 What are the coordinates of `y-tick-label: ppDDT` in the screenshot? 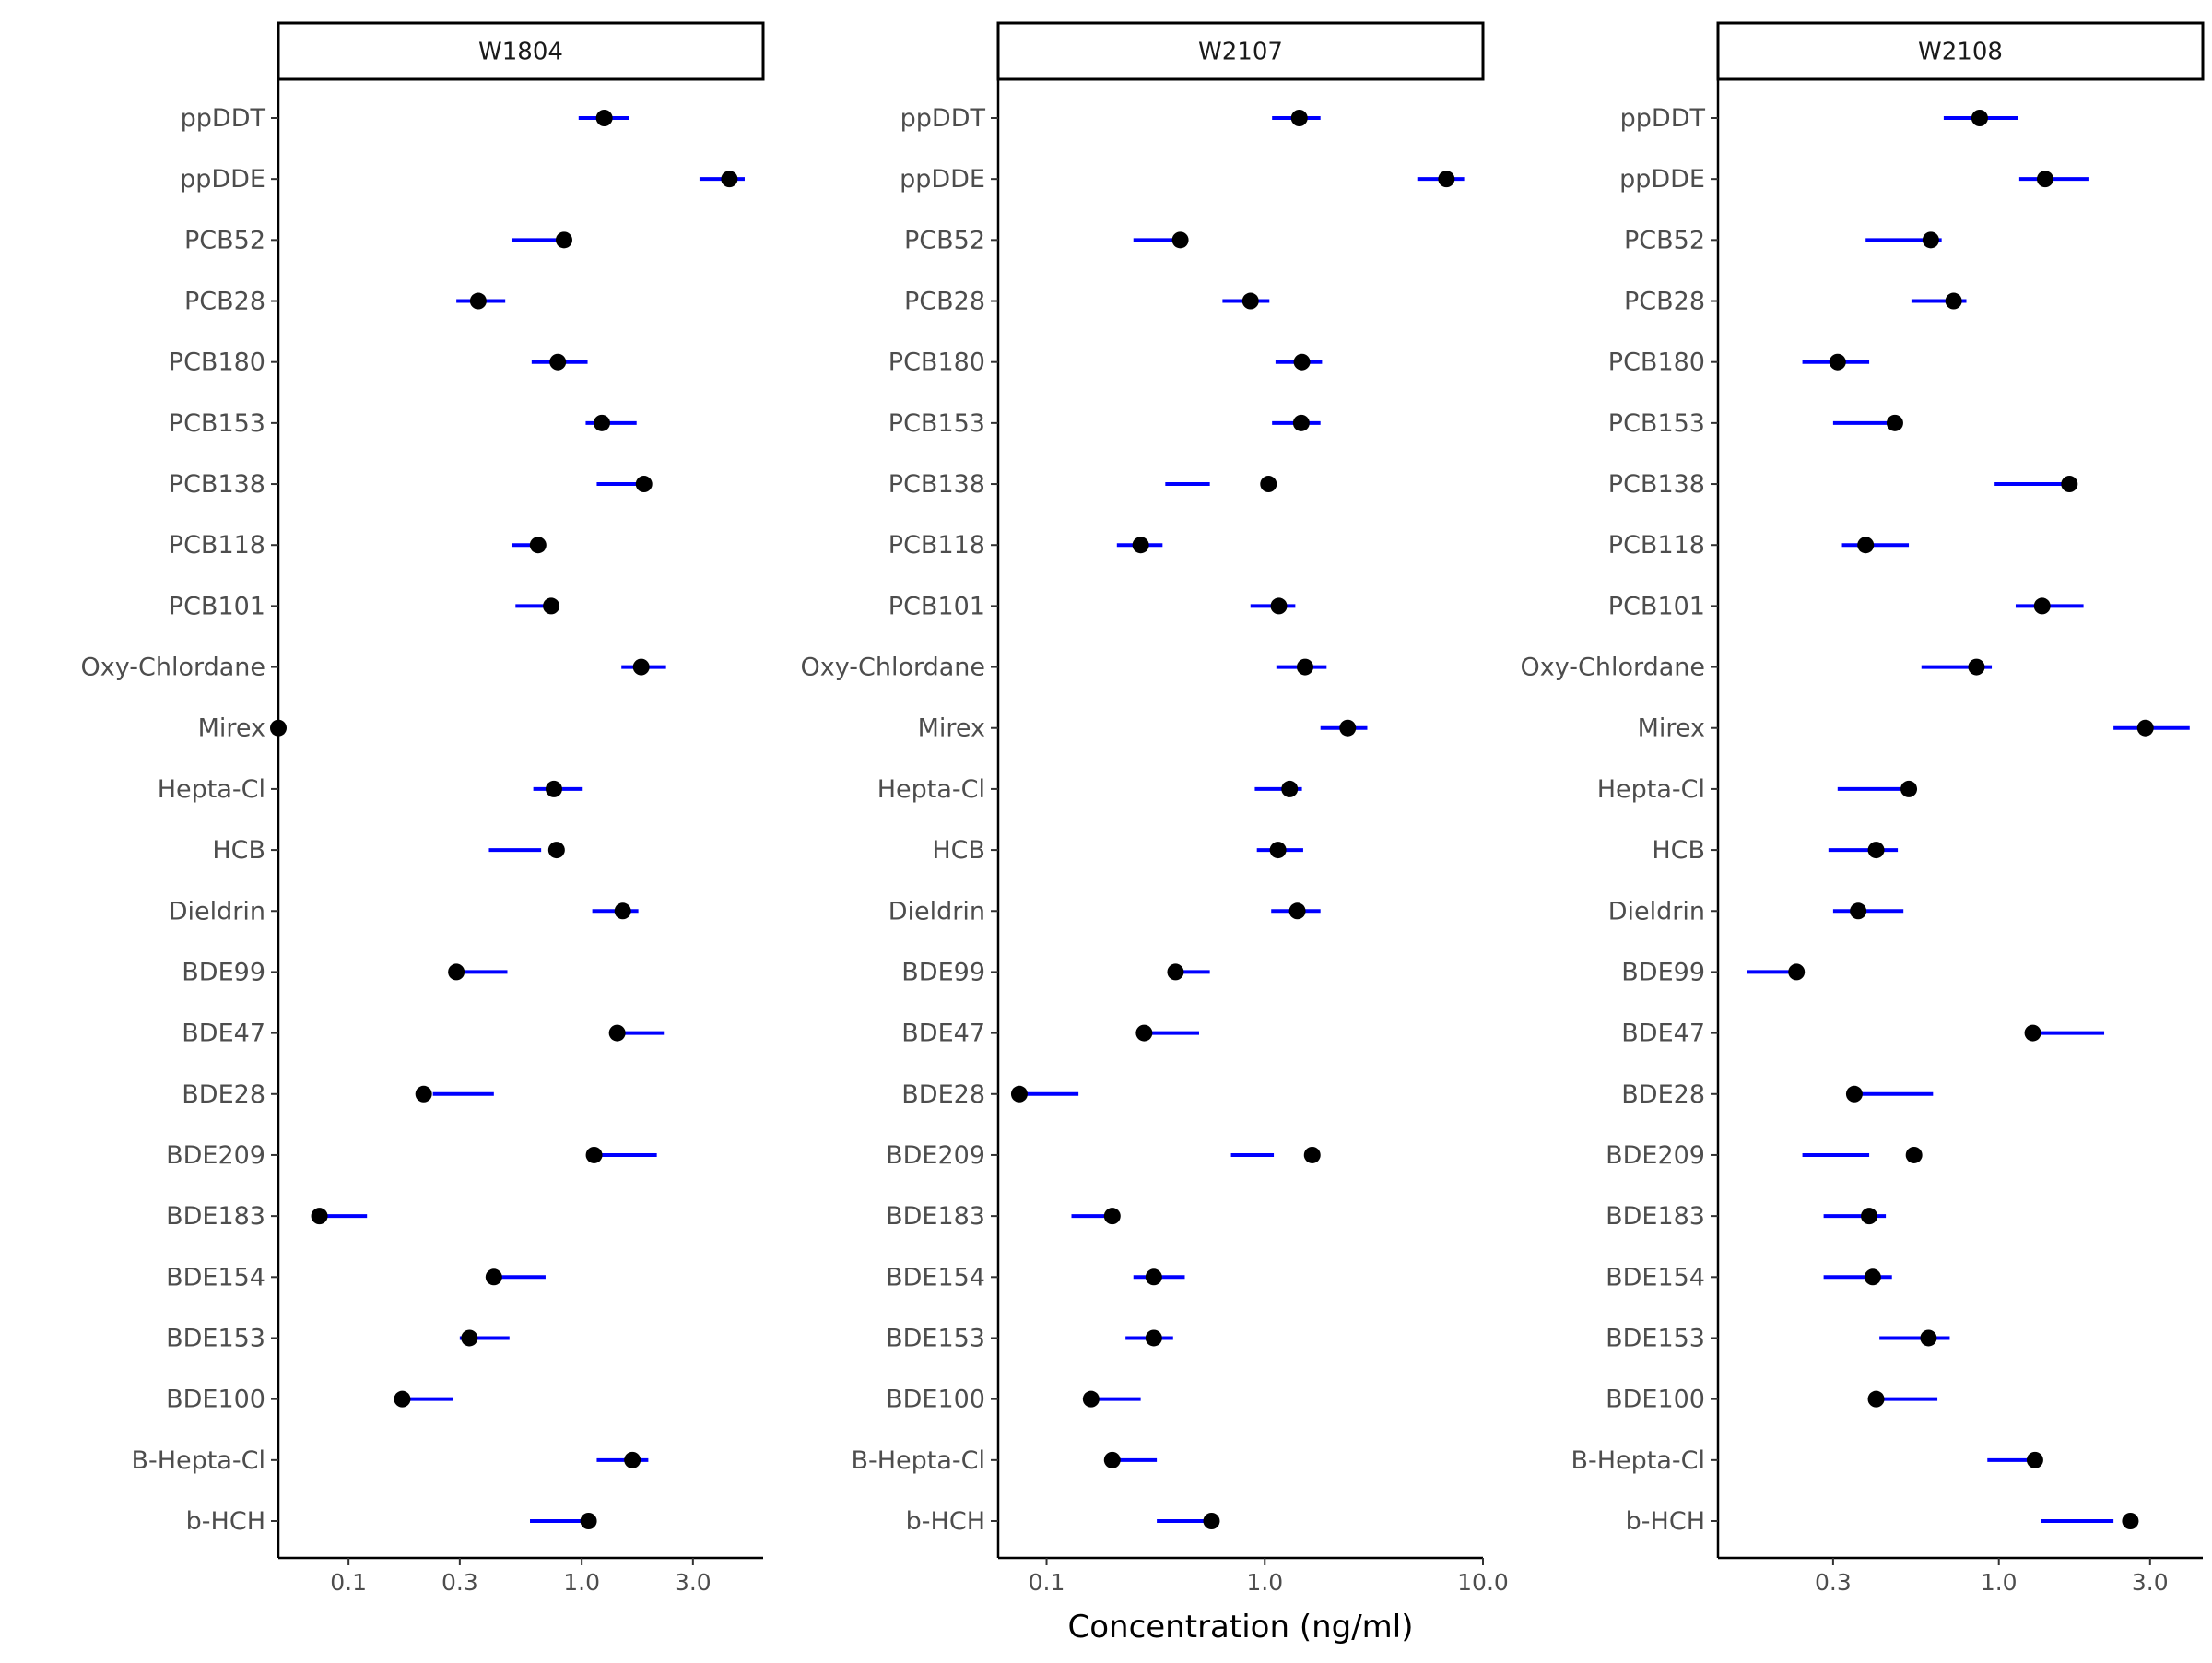 It's located at (1663, 119).